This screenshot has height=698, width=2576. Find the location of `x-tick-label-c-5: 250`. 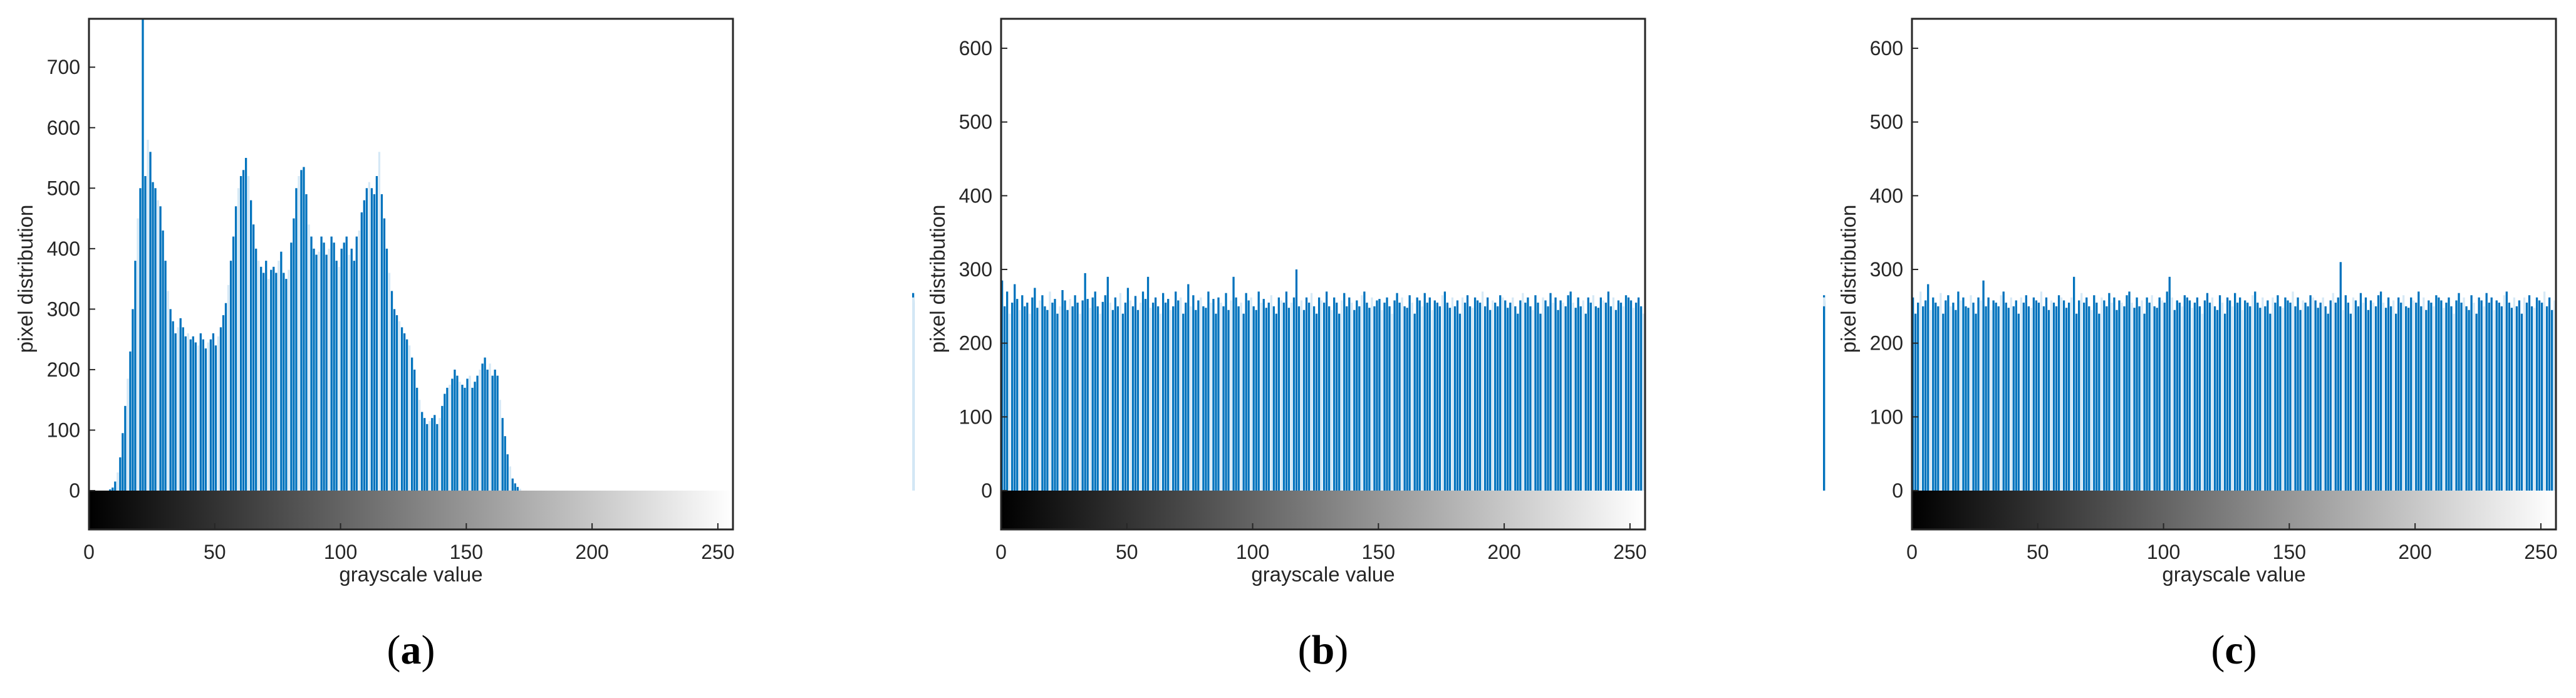

x-tick-label-c-5: 250 is located at coordinates (2540, 552).